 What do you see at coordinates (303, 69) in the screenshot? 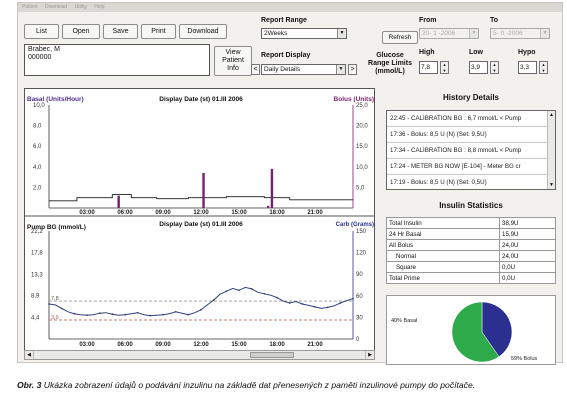
I see `report-display-select: Daily Details ▼` at bounding box center [303, 69].